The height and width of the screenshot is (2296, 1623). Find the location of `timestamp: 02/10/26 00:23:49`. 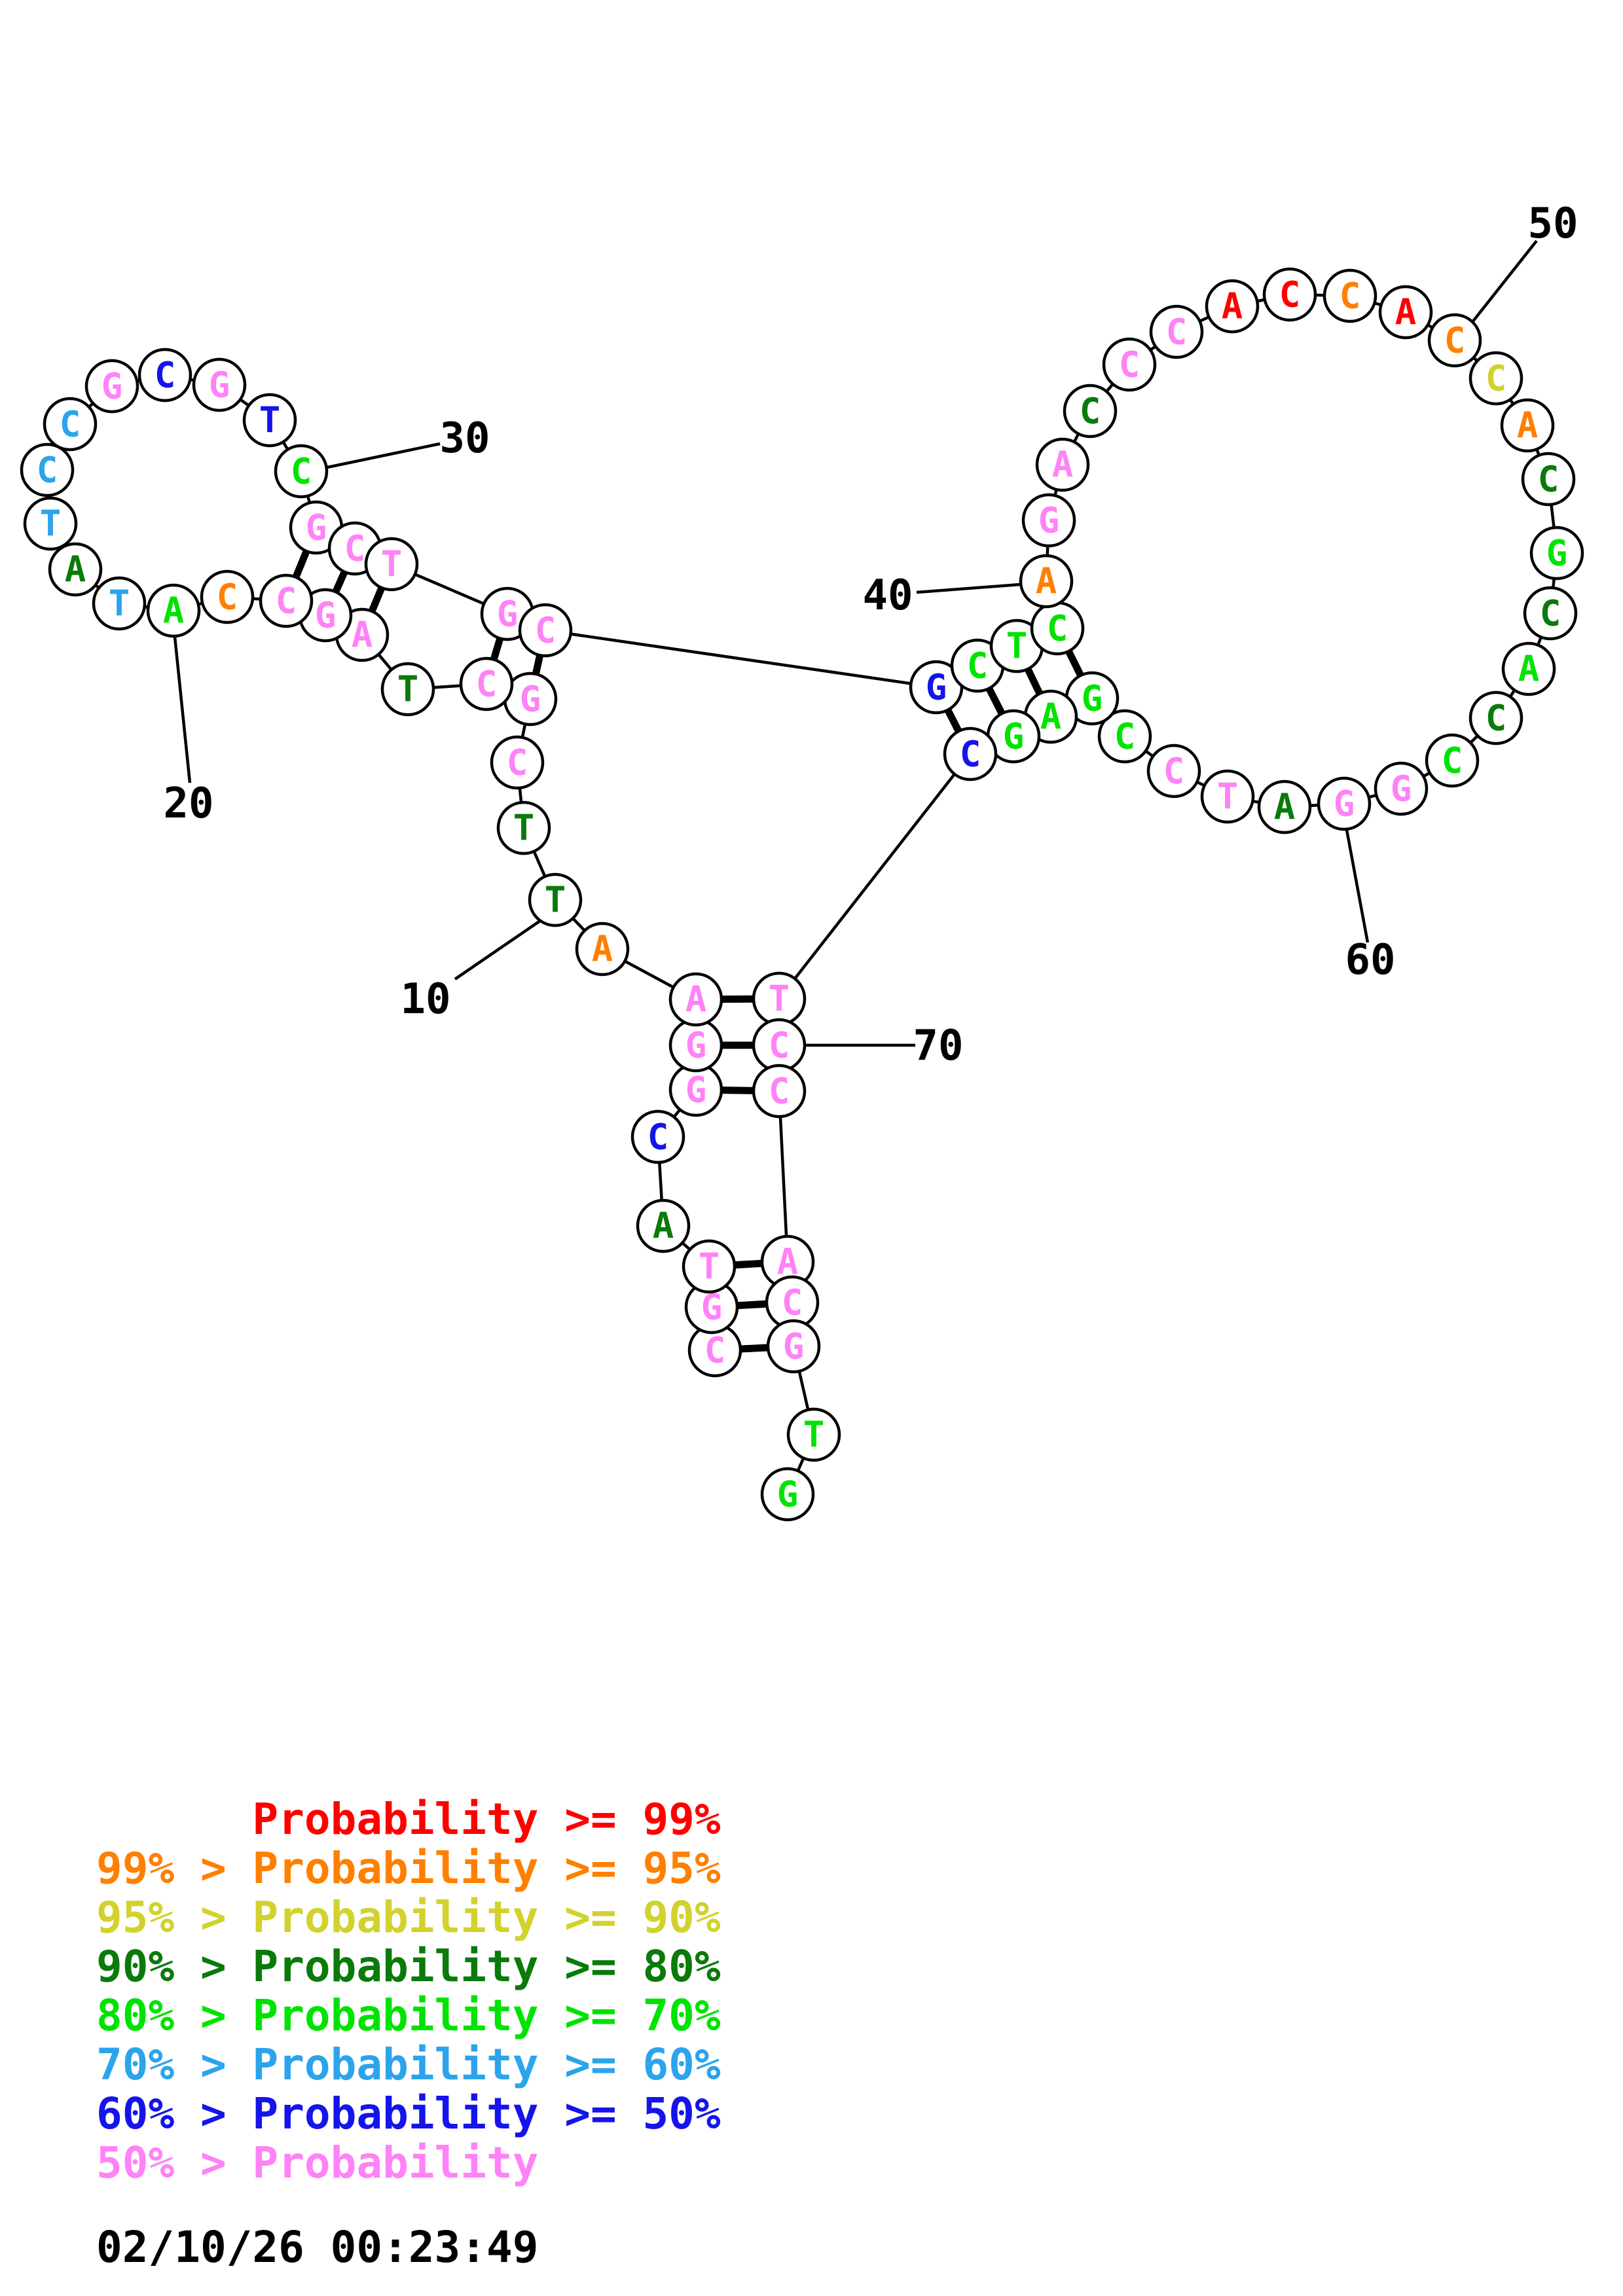

timestamp: 02/10/26 00:23:49 is located at coordinates (317, 2247).